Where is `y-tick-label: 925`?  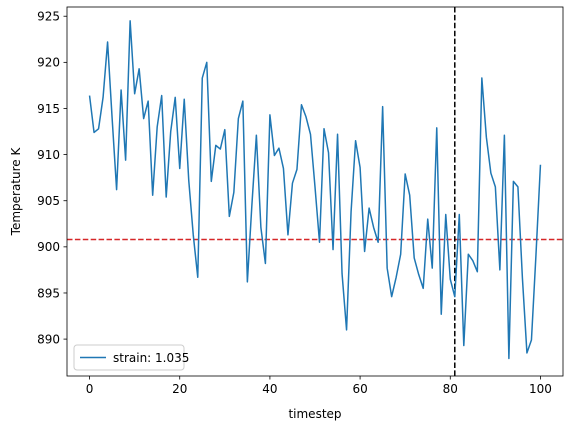
y-tick-label: 925 is located at coordinates (48, 17).